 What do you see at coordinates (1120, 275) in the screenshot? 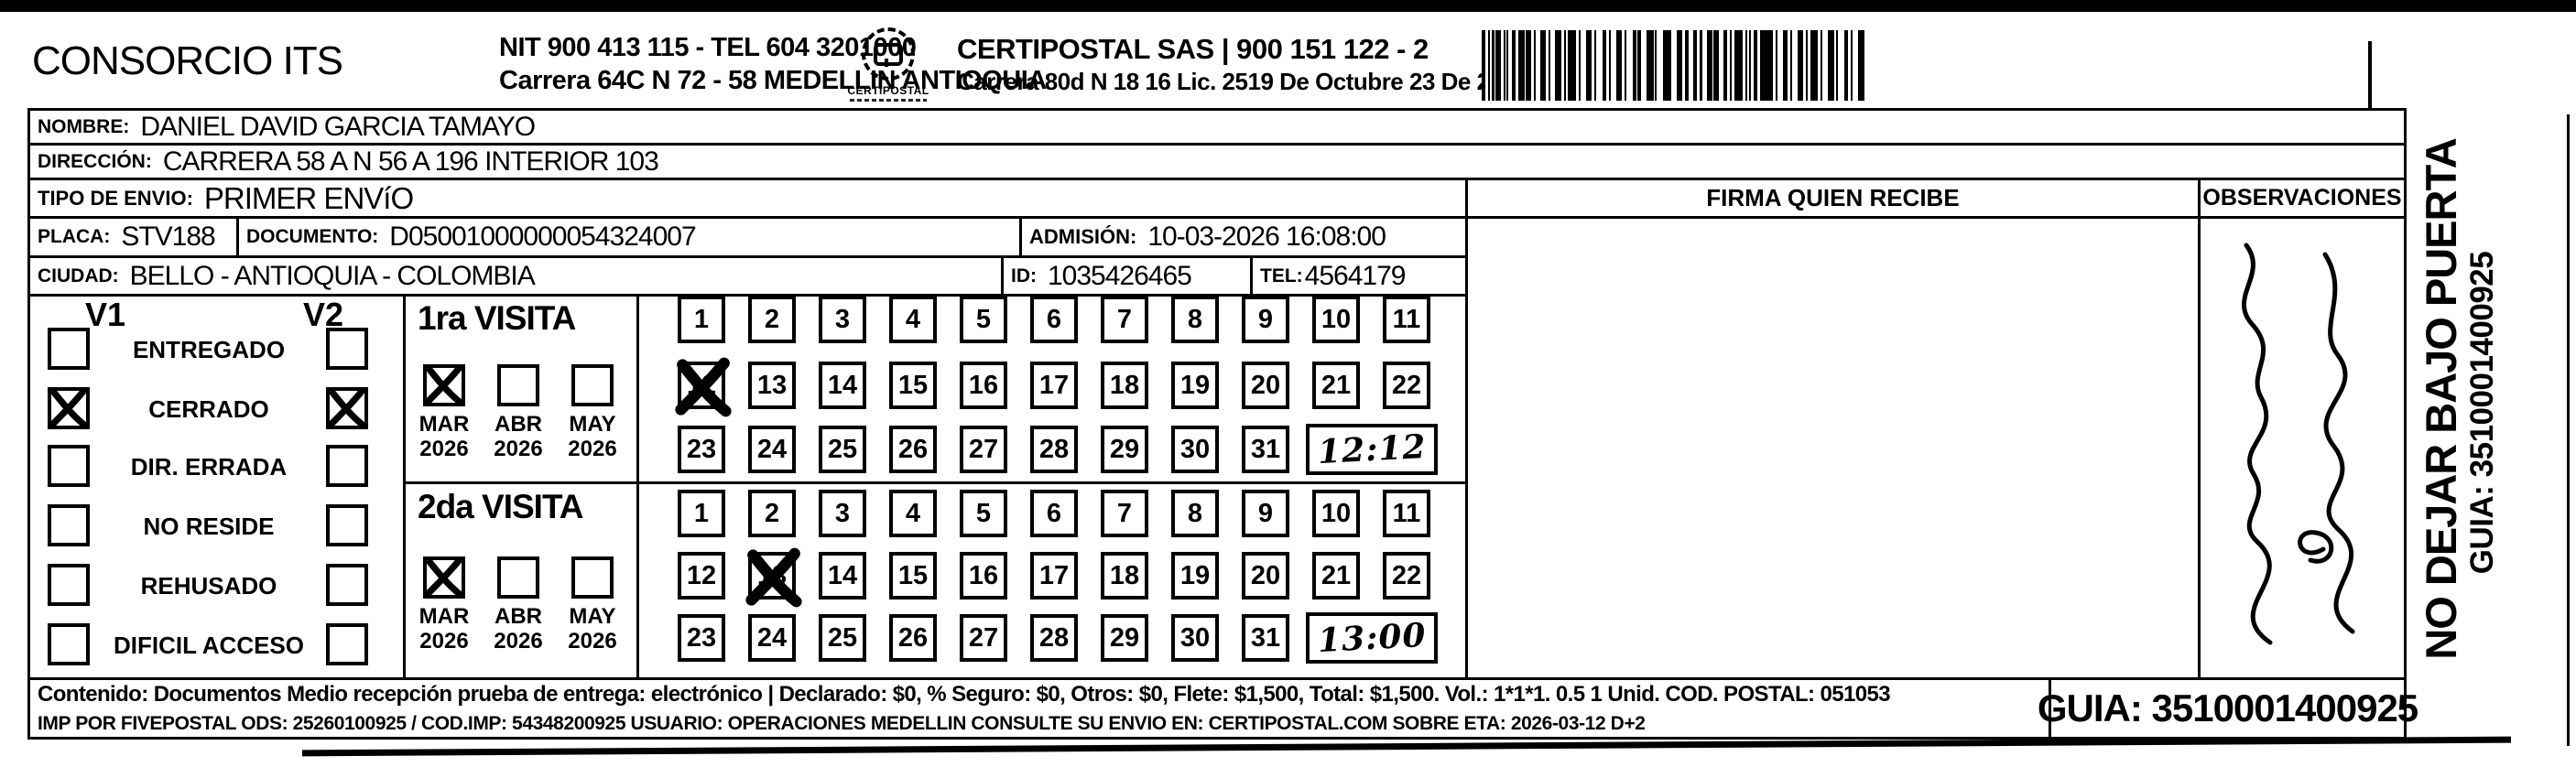
I see `id-value: 1035426465` at bounding box center [1120, 275].